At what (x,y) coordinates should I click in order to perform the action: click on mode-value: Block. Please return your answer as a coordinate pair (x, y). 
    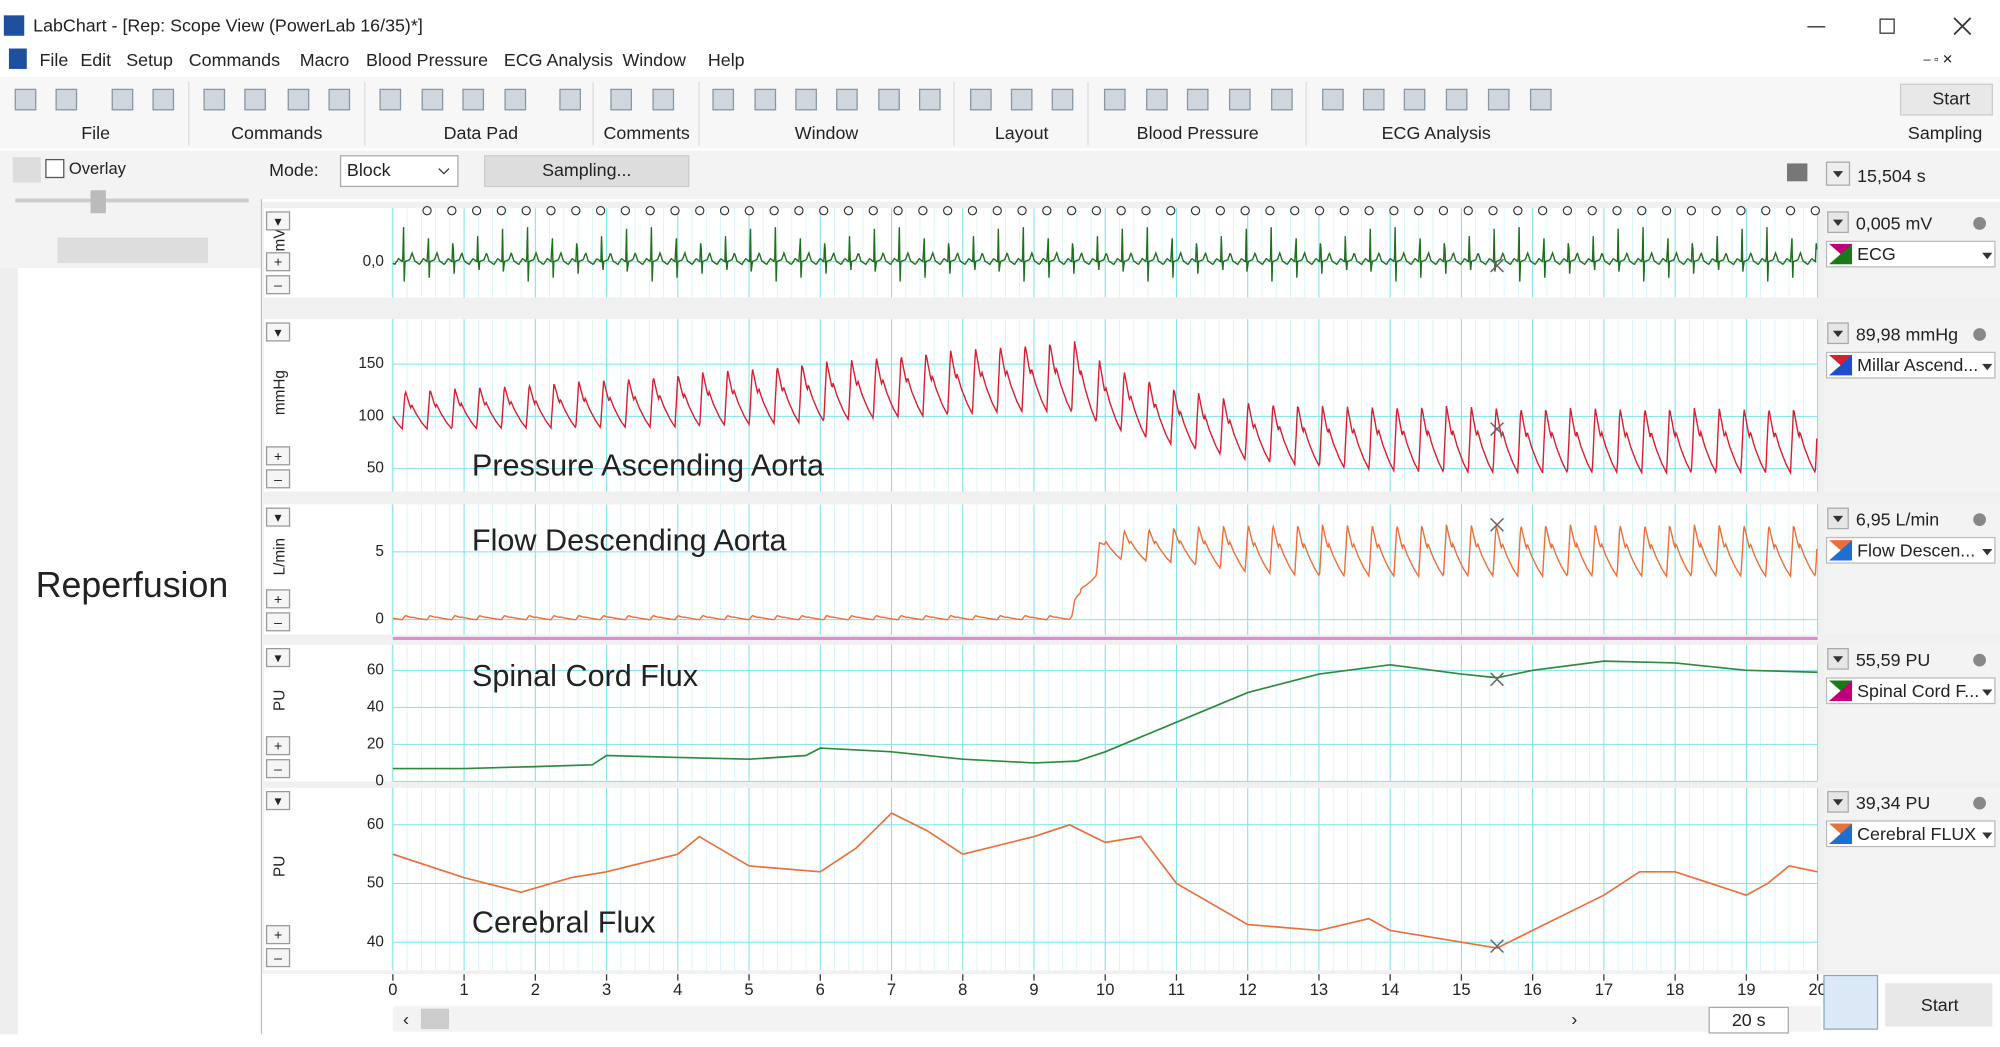
    Looking at the image, I should click on (369, 170).